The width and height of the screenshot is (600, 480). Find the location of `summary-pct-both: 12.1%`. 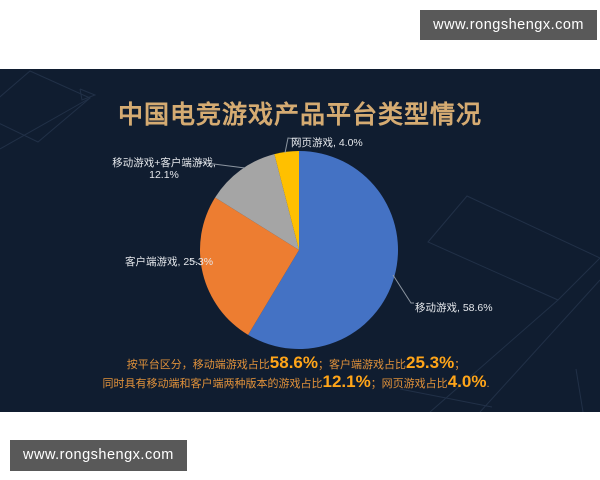

summary-pct-both: 12.1% is located at coordinates (346, 381).